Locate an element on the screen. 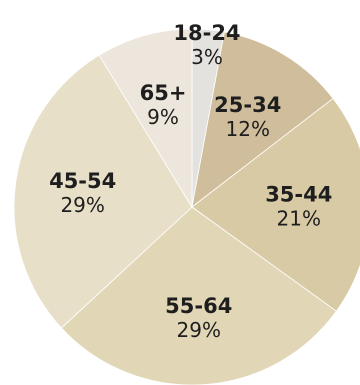  slice-65plus is located at coordinates (145, 118).